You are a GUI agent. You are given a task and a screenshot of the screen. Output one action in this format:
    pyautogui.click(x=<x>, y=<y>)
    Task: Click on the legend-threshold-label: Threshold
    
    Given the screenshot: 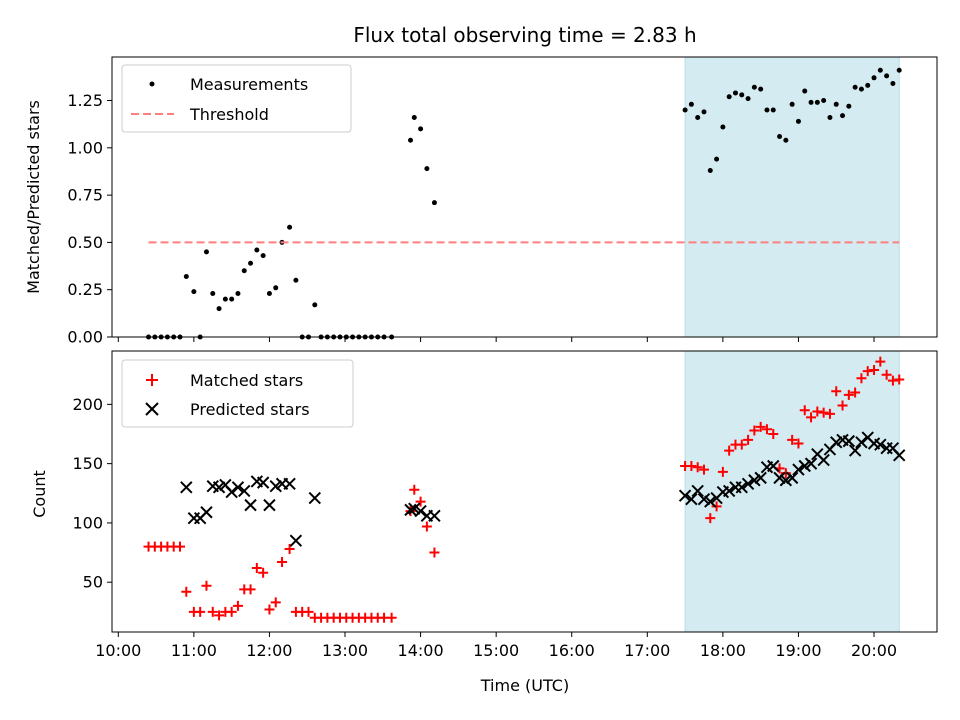 What is the action you would take?
    pyautogui.click(x=229, y=114)
    